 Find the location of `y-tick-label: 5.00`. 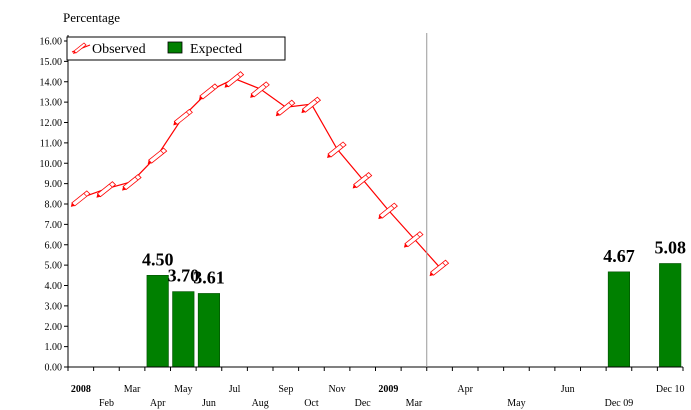

y-tick-label: 5.00 is located at coordinates (54, 266).